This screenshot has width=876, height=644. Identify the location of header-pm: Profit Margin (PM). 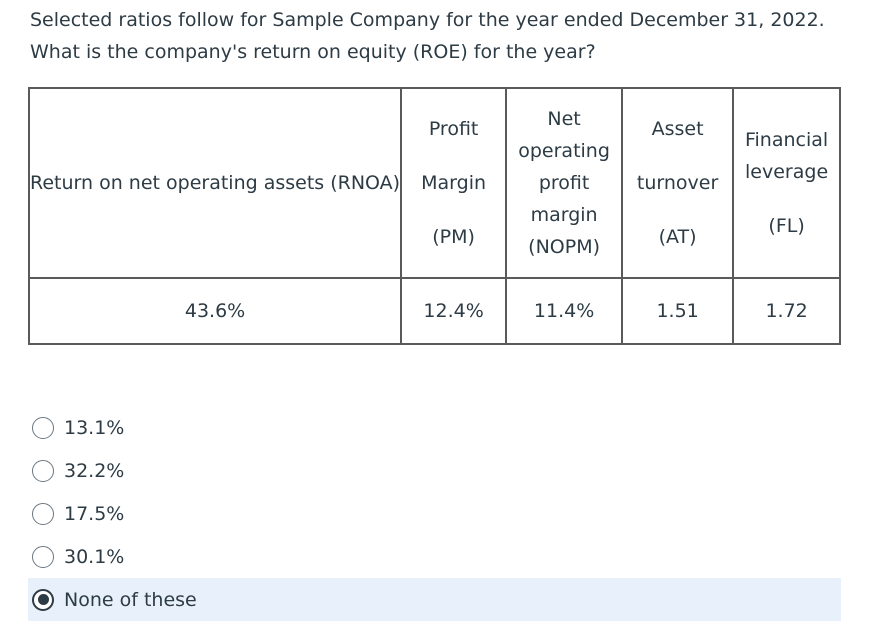
(454, 183).